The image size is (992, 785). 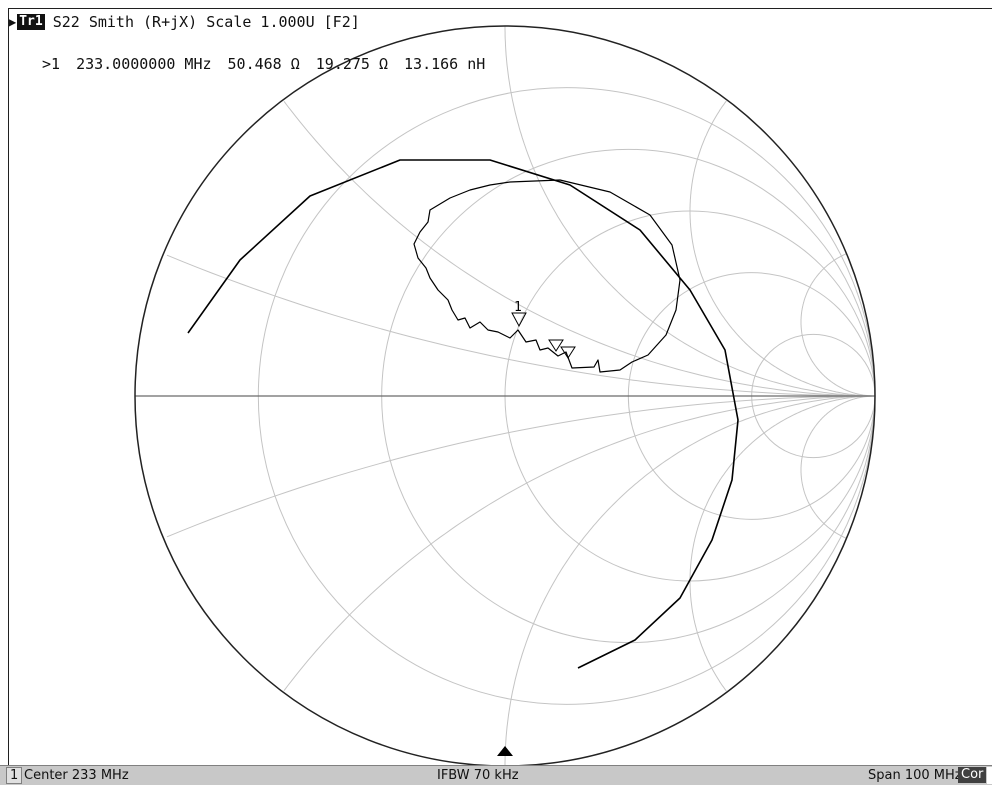 What do you see at coordinates (31, 22) in the screenshot?
I see `trace-badge: Tr1` at bounding box center [31, 22].